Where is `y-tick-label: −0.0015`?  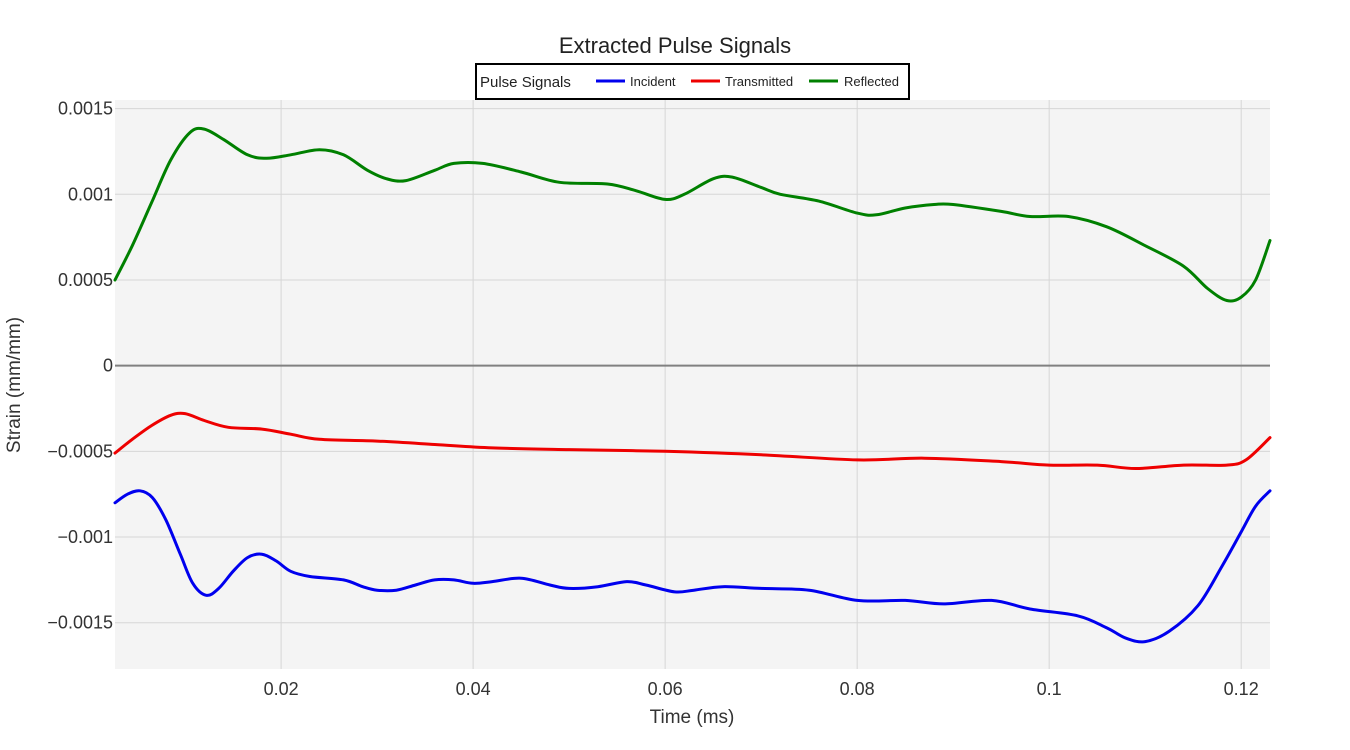
y-tick-label: −0.0015 is located at coordinates (80, 623).